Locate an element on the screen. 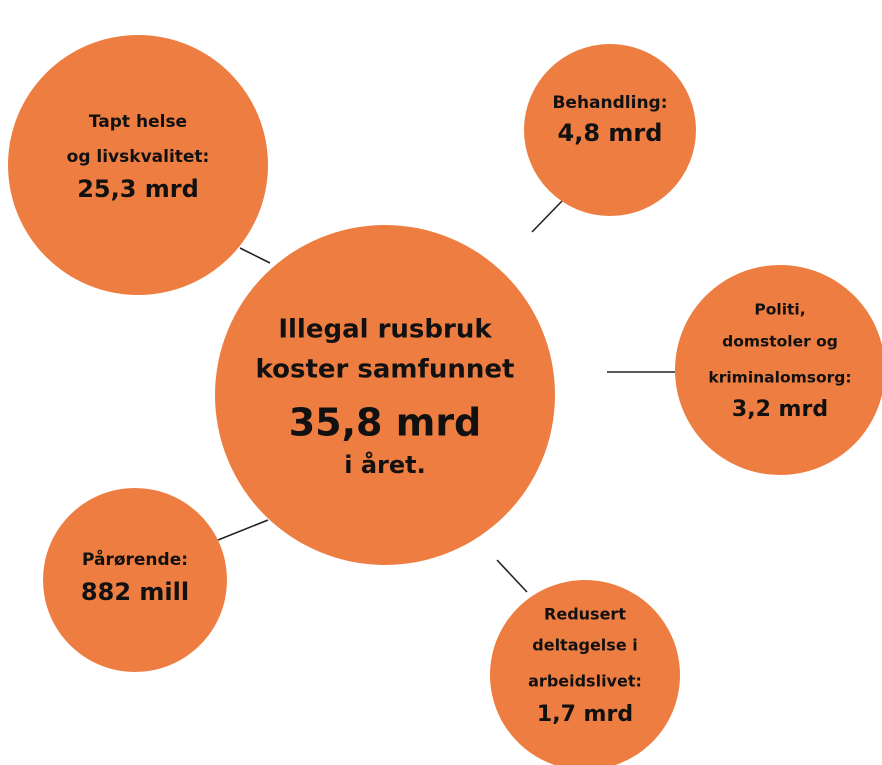  node-amount: 882 mill is located at coordinates (135, 592).